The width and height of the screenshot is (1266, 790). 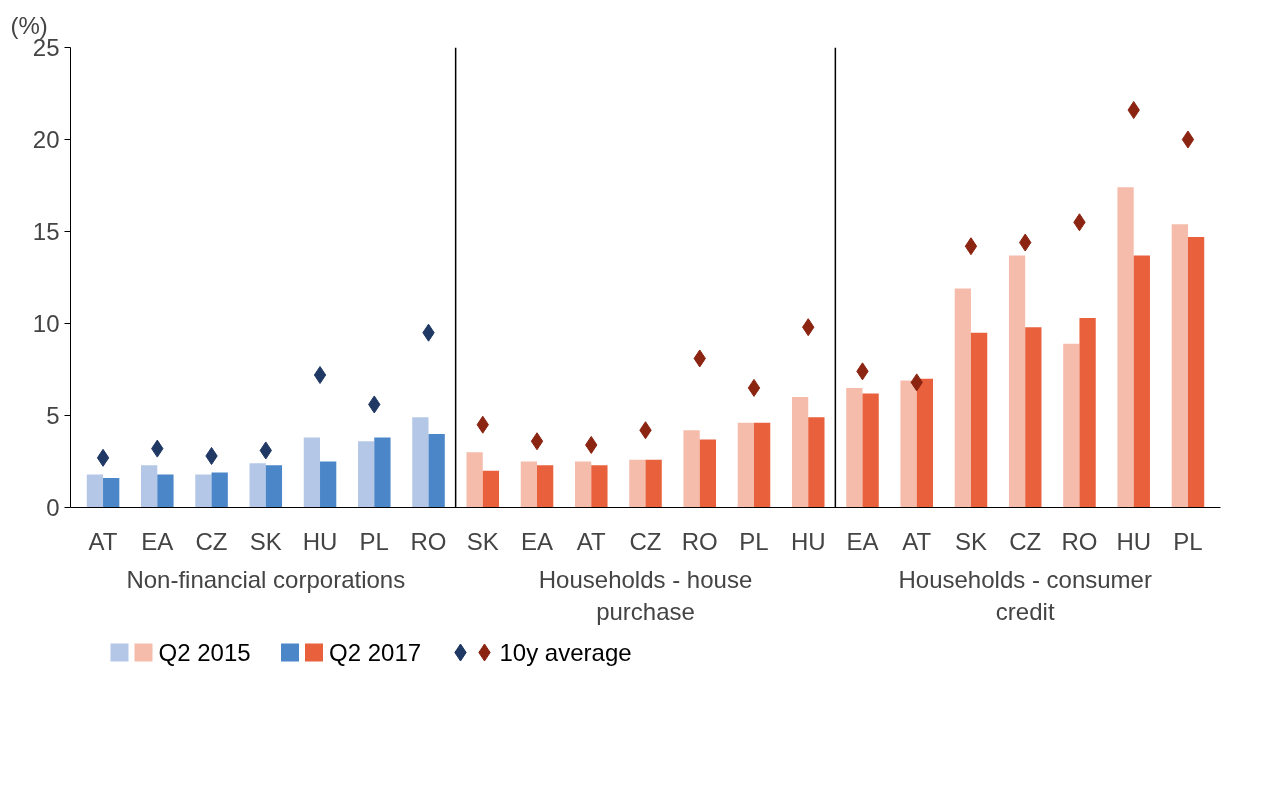 I want to click on y-tick-label: 0, so click(x=53, y=507).